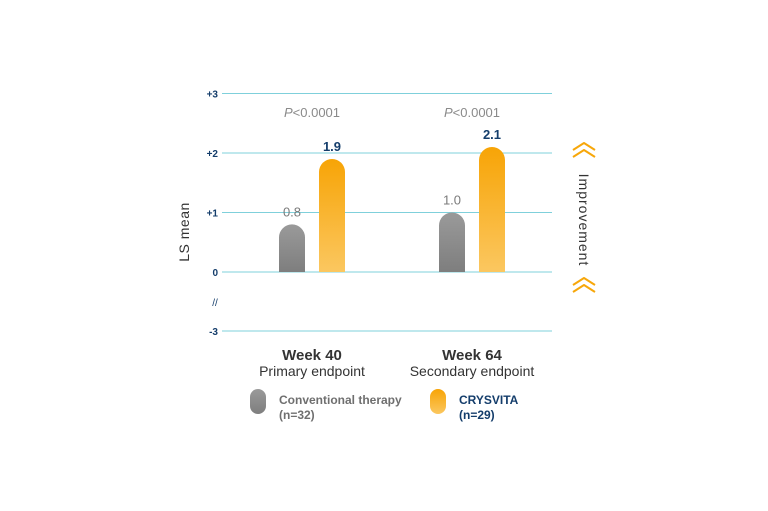 The height and width of the screenshot is (511, 768). Describe the element at coordinates (392, 173) in the screenshot. I see `value-labels: 0.8 1.9 1.0 2.1` at that location.